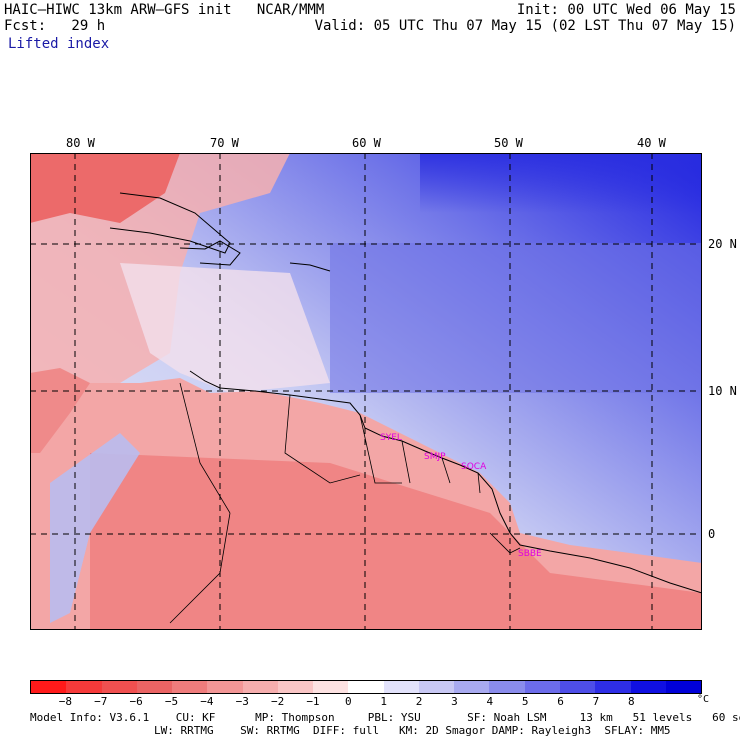 This screenshot has height=740, width=740. I want to click on lon-label-70w: 70 W, so click(224, 143).